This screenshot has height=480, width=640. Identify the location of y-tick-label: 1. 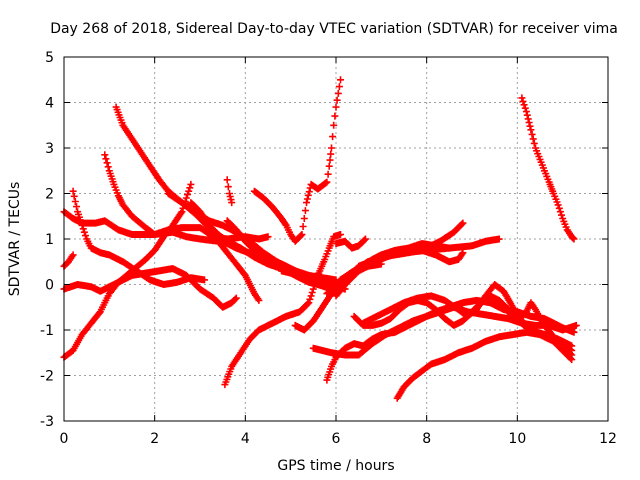
(49, 240).